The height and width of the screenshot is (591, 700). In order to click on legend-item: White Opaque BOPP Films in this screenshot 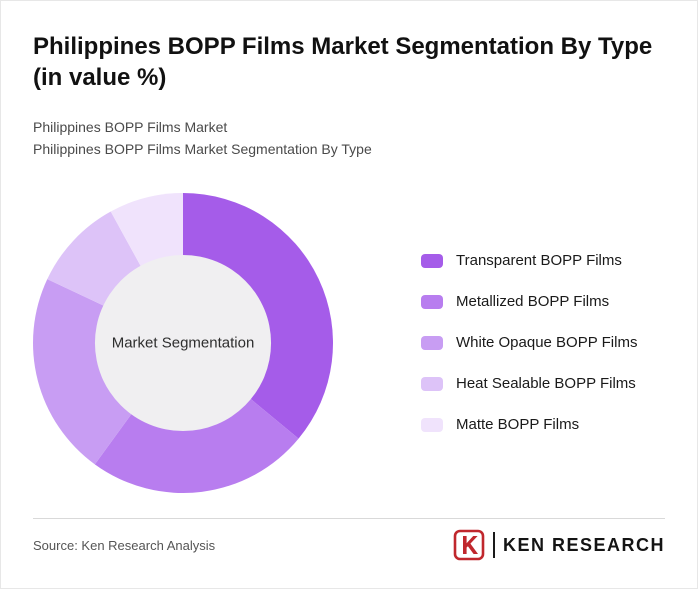, I will do `click(529, 342)`.